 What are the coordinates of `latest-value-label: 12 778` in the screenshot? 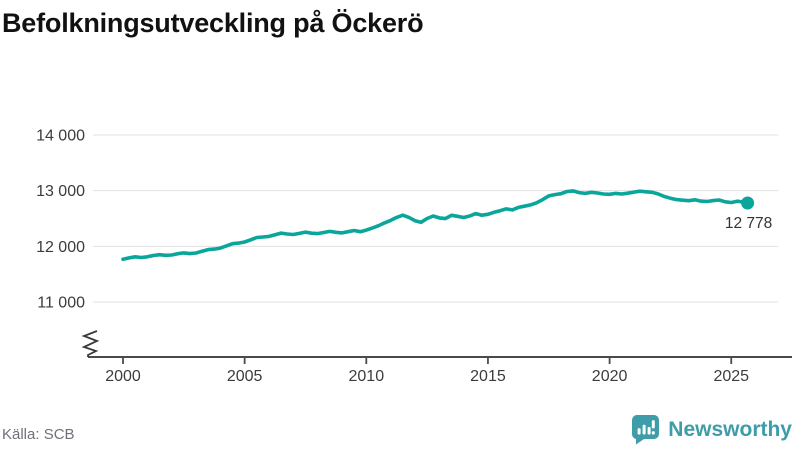 It's located at (748, 223).